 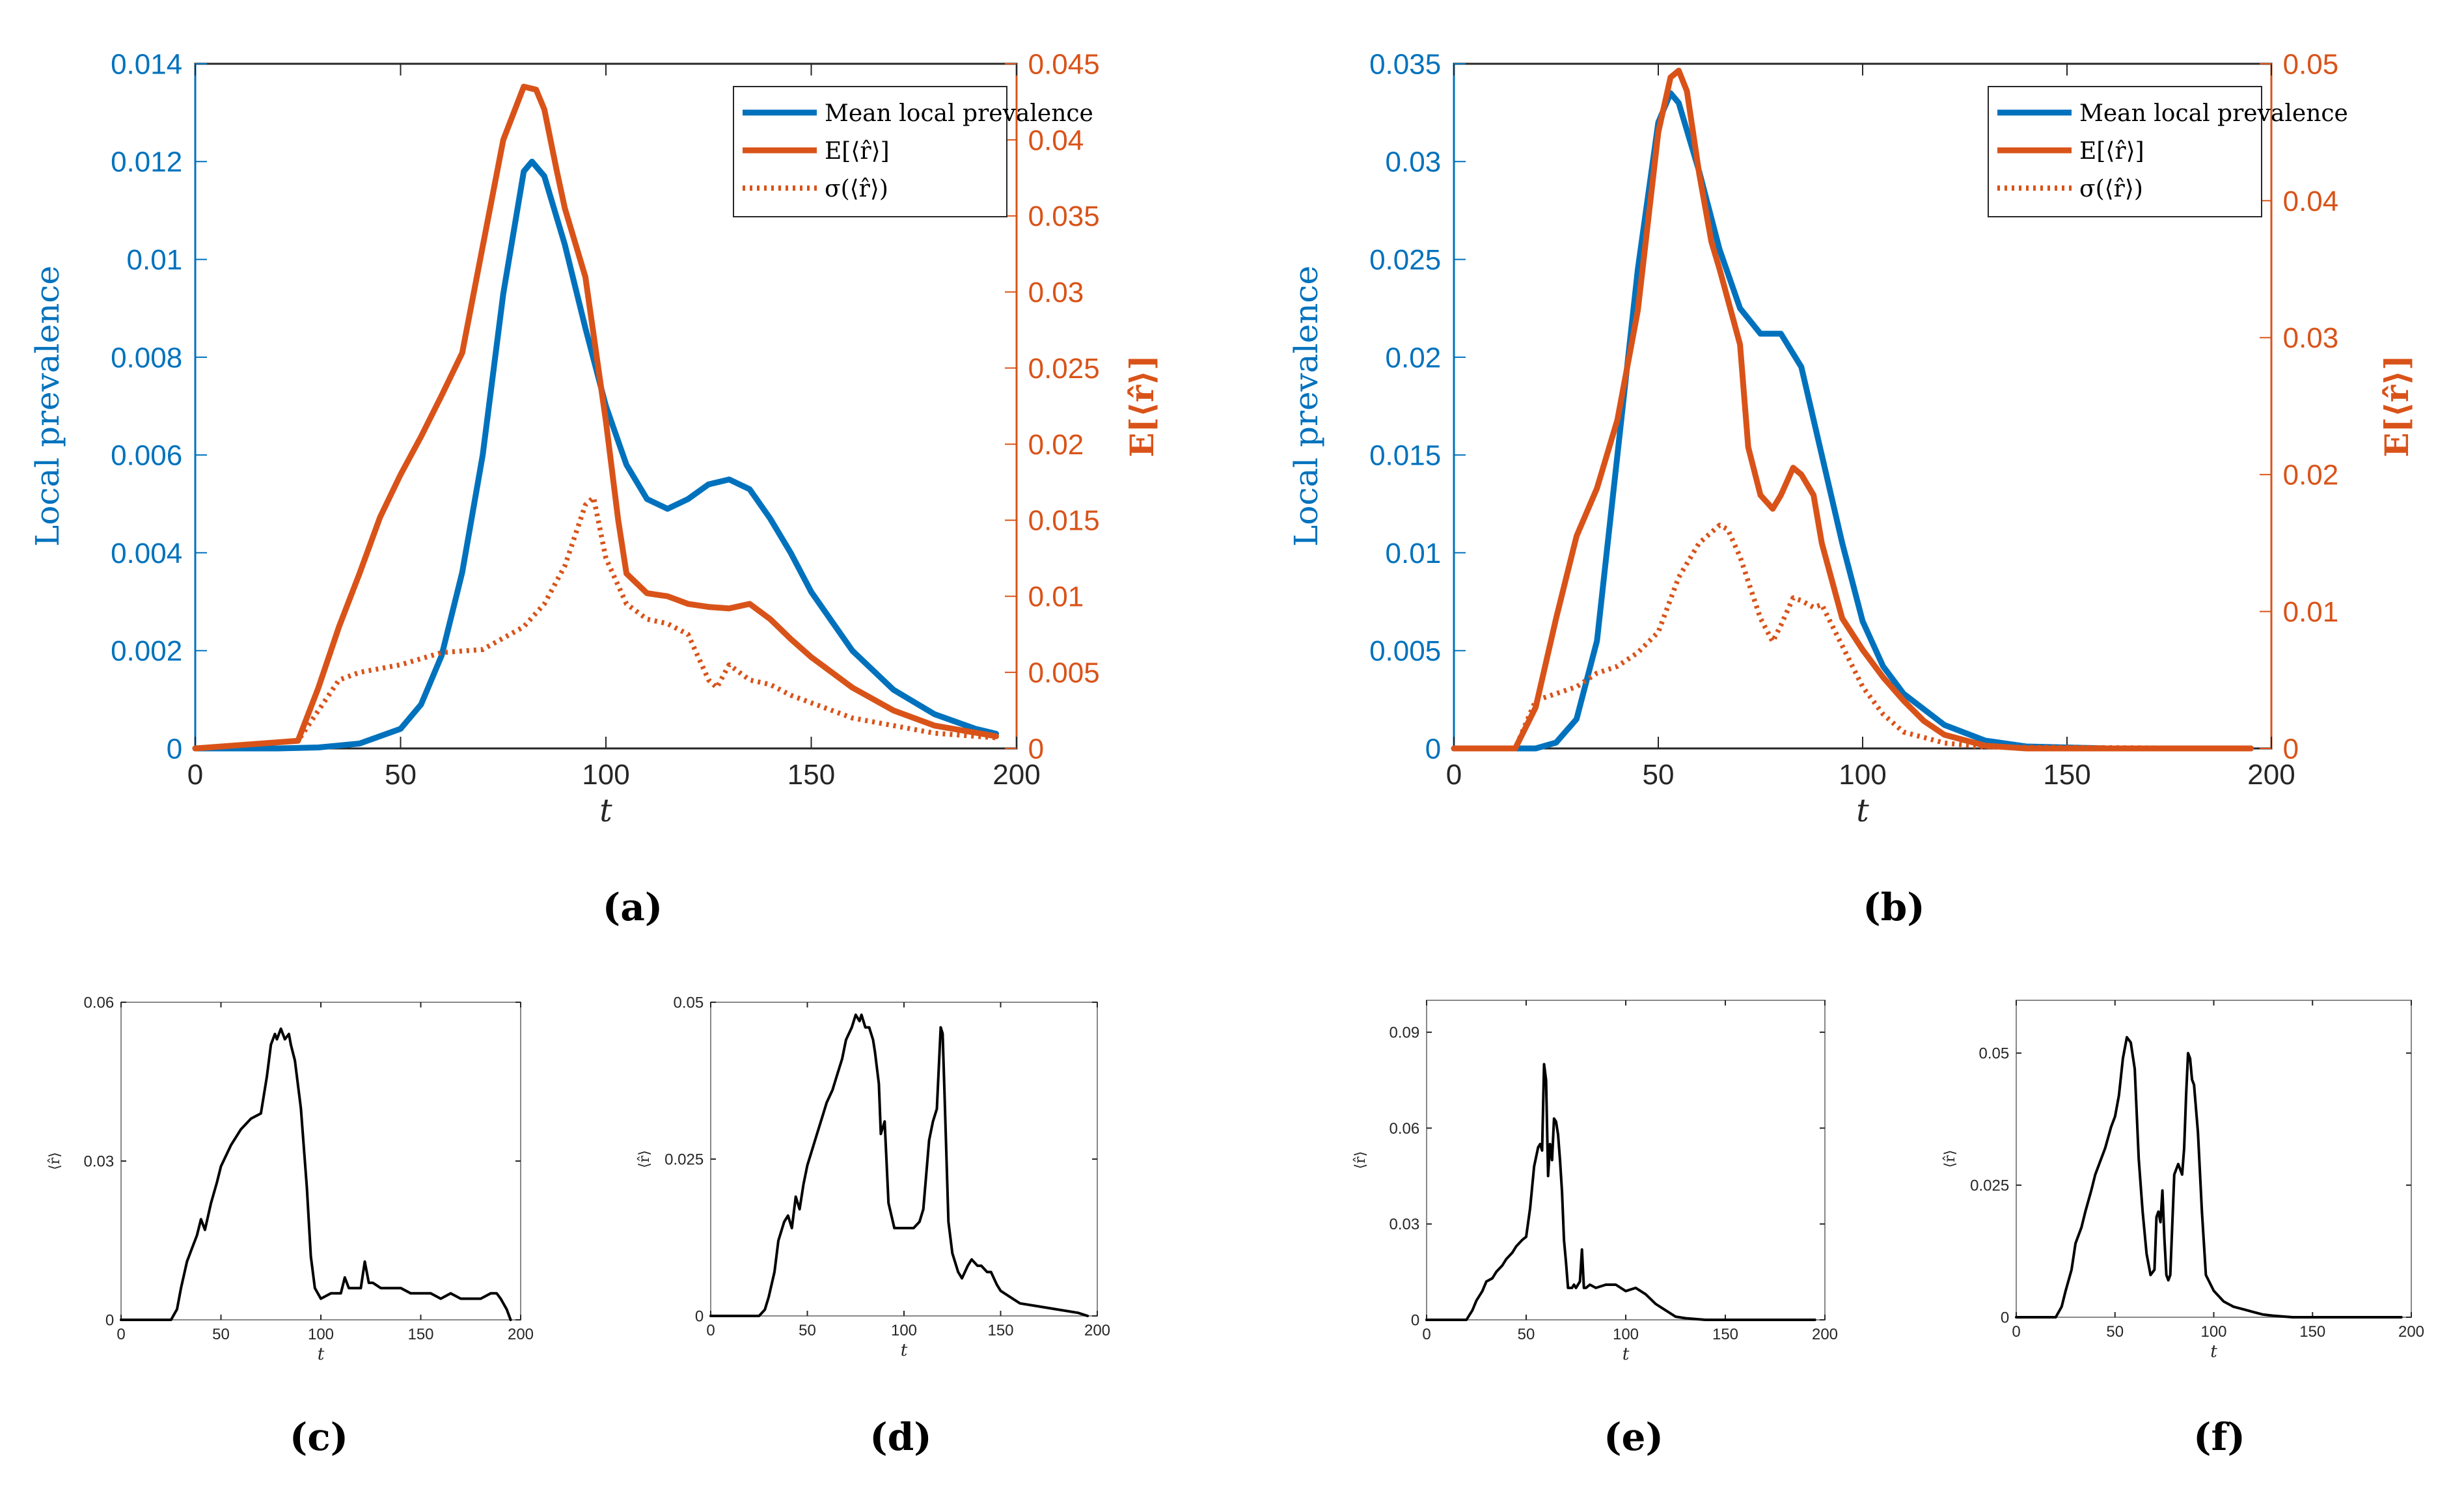 What do you see at coordinates (1064, 216) in the screenshot?
I see `y2-tick-label: 0.035` at bounding box center [1064, 216].